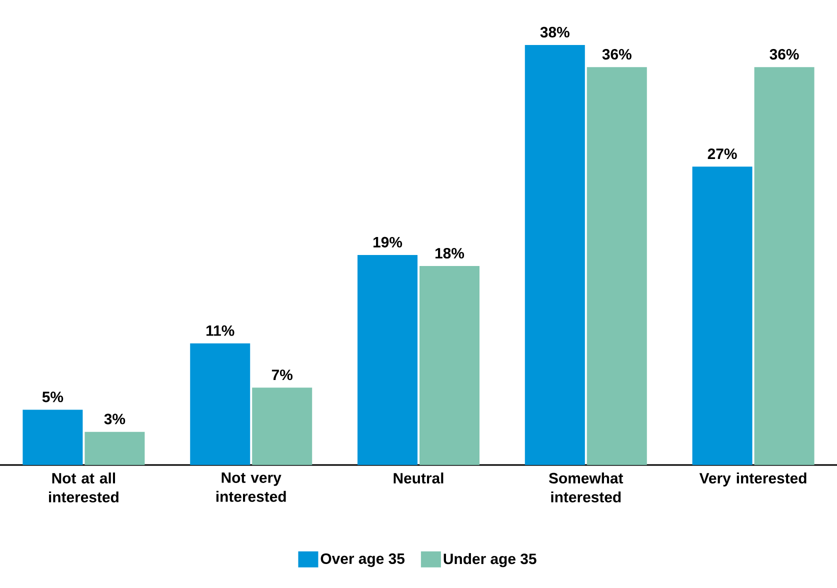 The image size is (837, 588). I want to click on data-label: 38%, so click(555, 32).